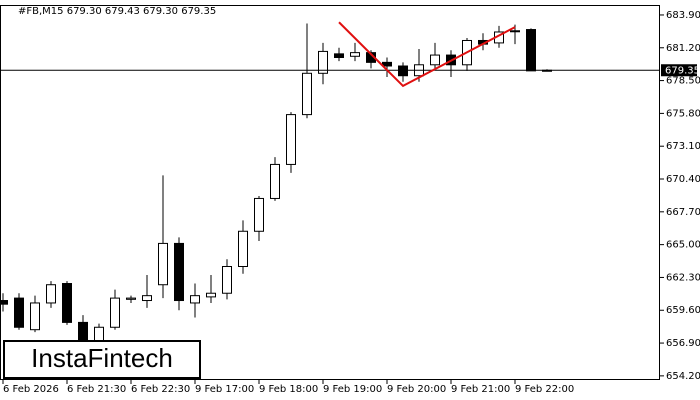 This screenshot has height=400, width=700. I want to click on logo-text: InstaFintech, so click(102, 358).